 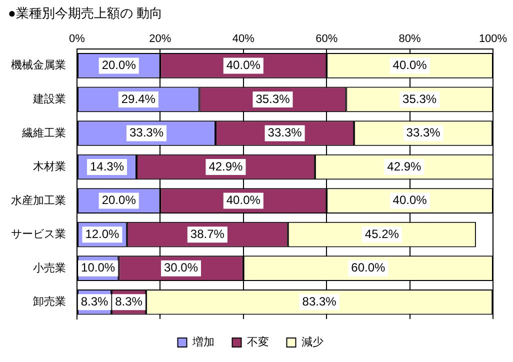 I want to click on y-tick-label: 卸売業, so click(x=49, y=301).